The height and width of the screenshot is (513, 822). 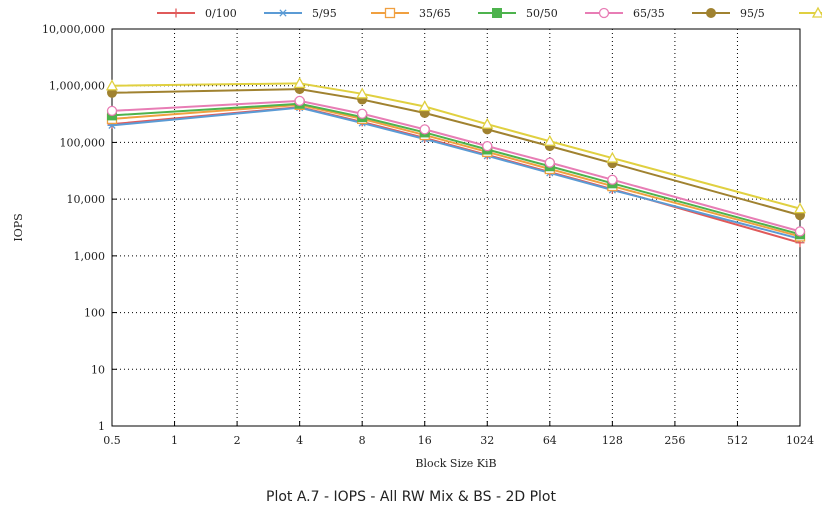 I want to click on y-tick-label: 10, so click(x=98, y=369).